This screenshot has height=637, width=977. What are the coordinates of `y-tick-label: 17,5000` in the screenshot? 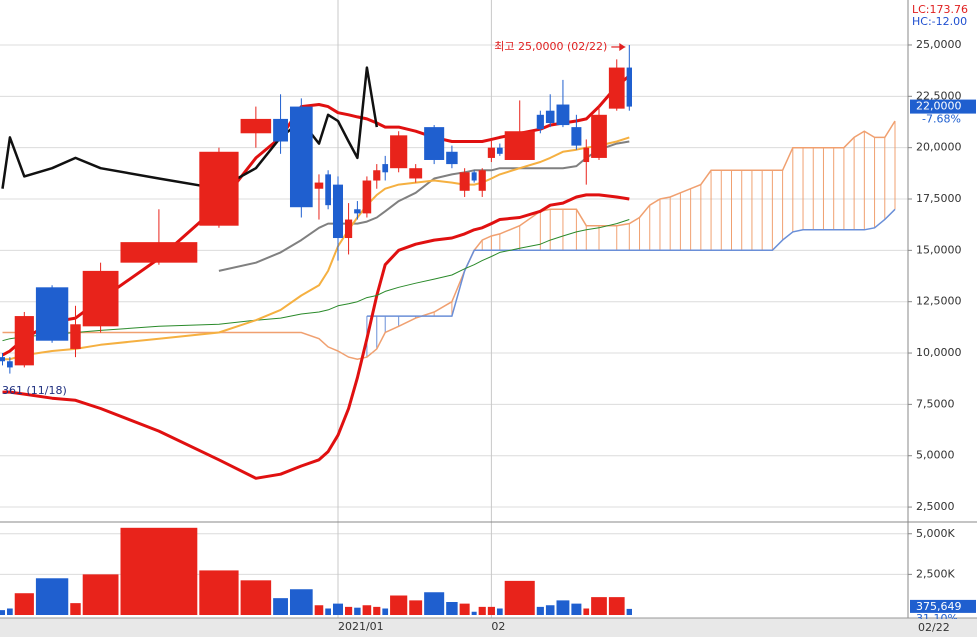 It's located at (939, 198).